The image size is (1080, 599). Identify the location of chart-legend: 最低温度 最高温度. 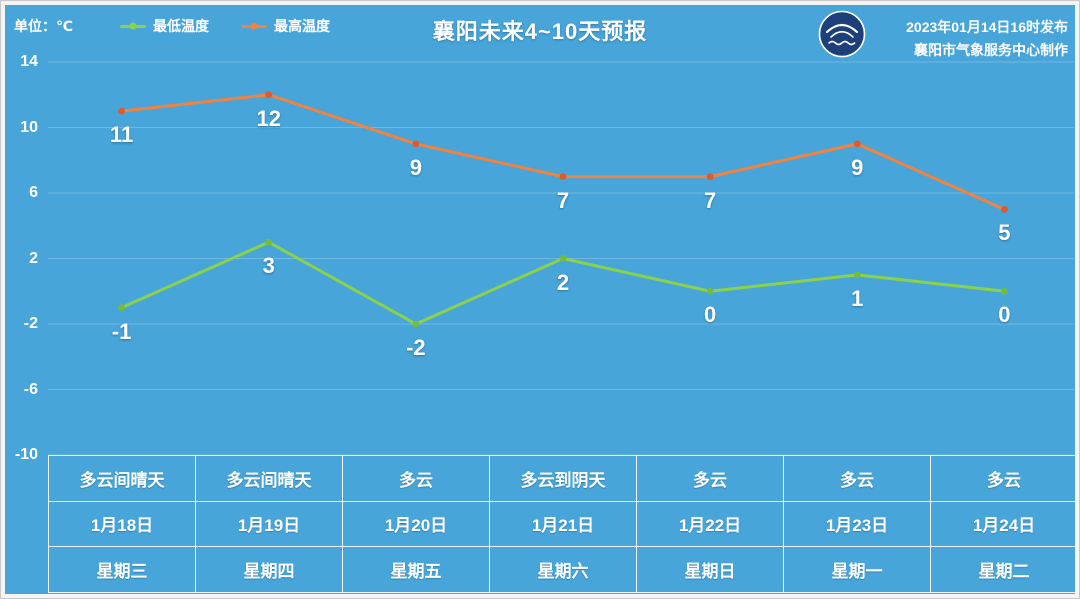
(225, 26).